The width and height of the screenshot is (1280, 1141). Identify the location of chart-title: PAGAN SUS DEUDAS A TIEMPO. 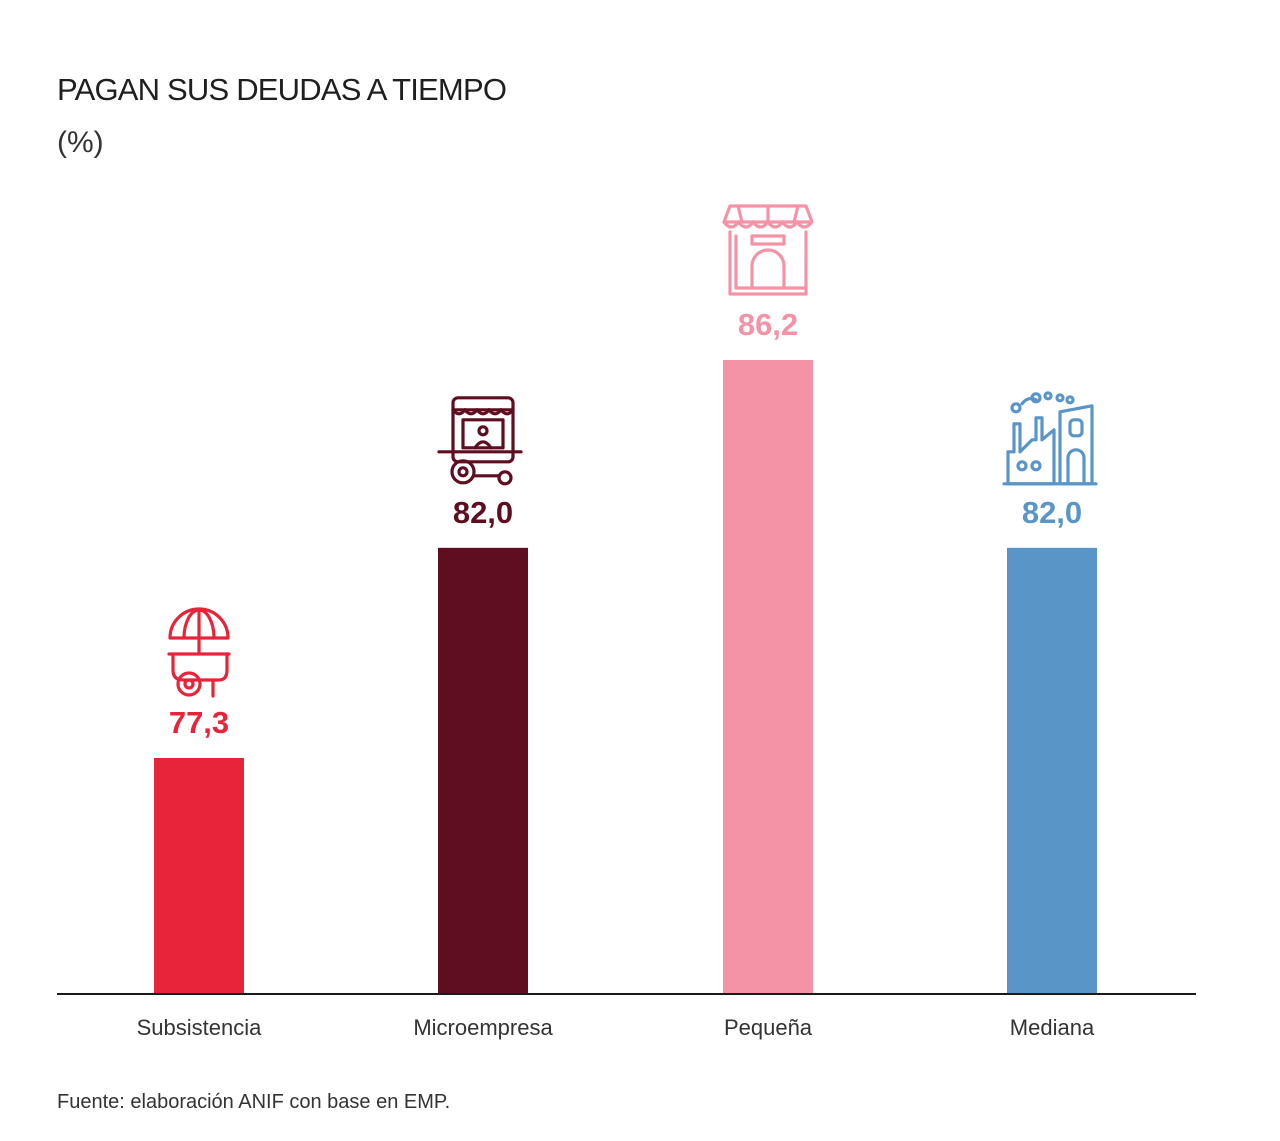
(282, 89).